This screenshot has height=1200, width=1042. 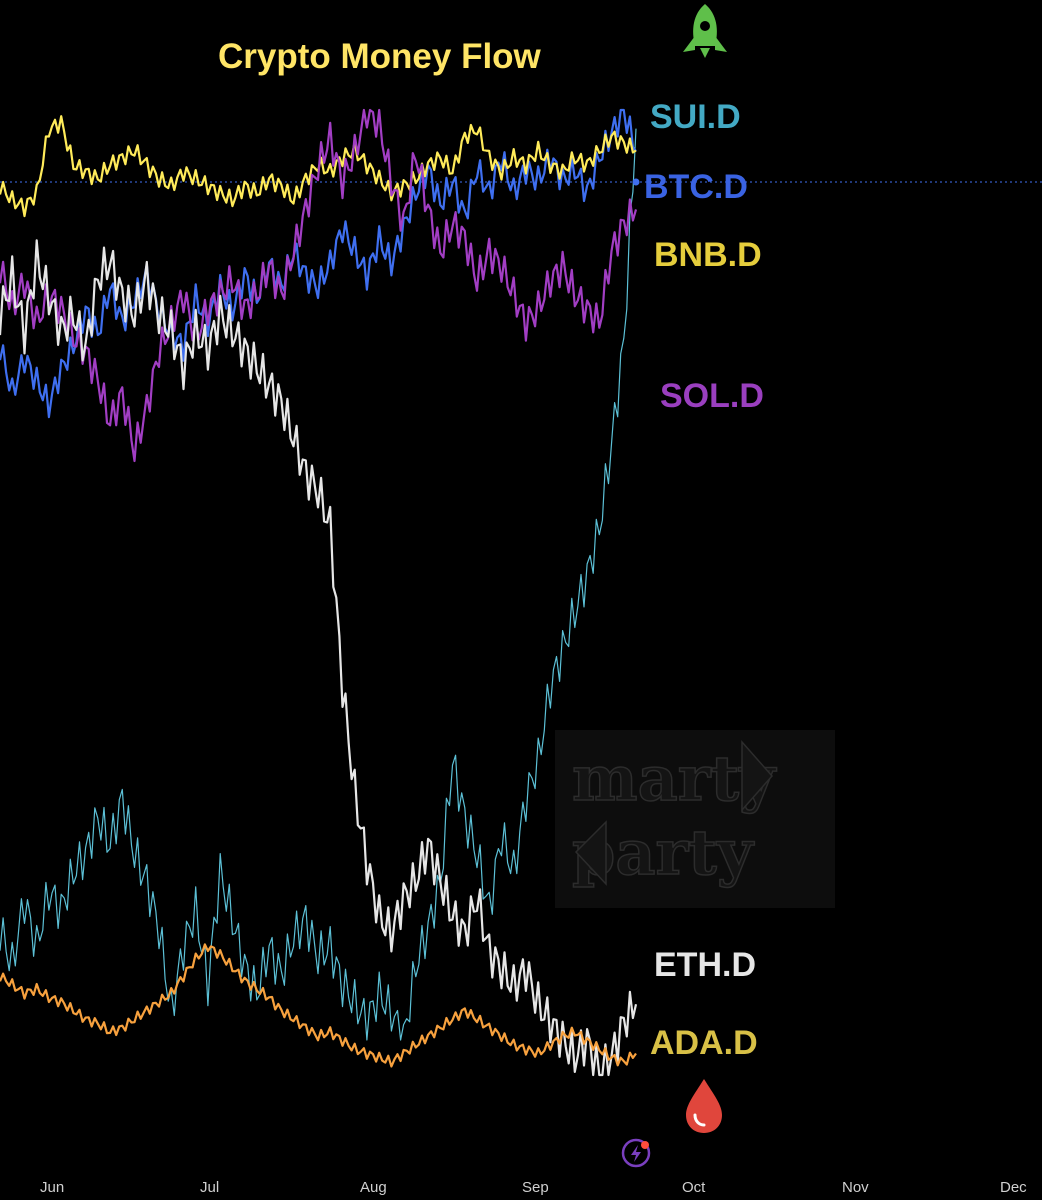 What do you see at coordinates (318, 166) in the screenshot?
I see `series-line-bnb-d` at bounding box center [318, 166].